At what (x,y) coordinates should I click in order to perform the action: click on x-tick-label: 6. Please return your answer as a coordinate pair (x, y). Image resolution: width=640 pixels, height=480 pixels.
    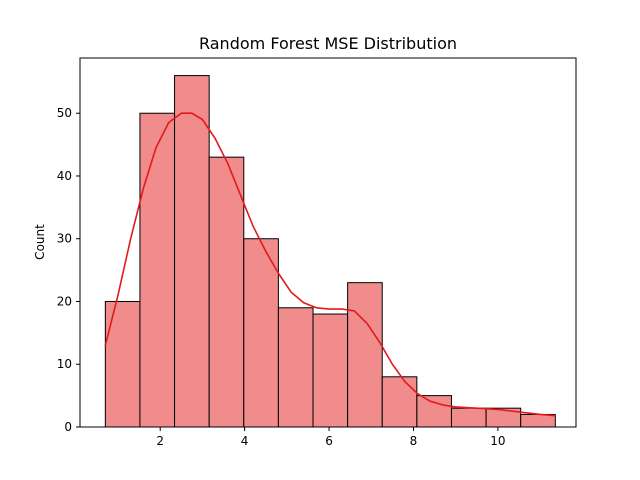
    Looking at the image, I should click on (329, 441).